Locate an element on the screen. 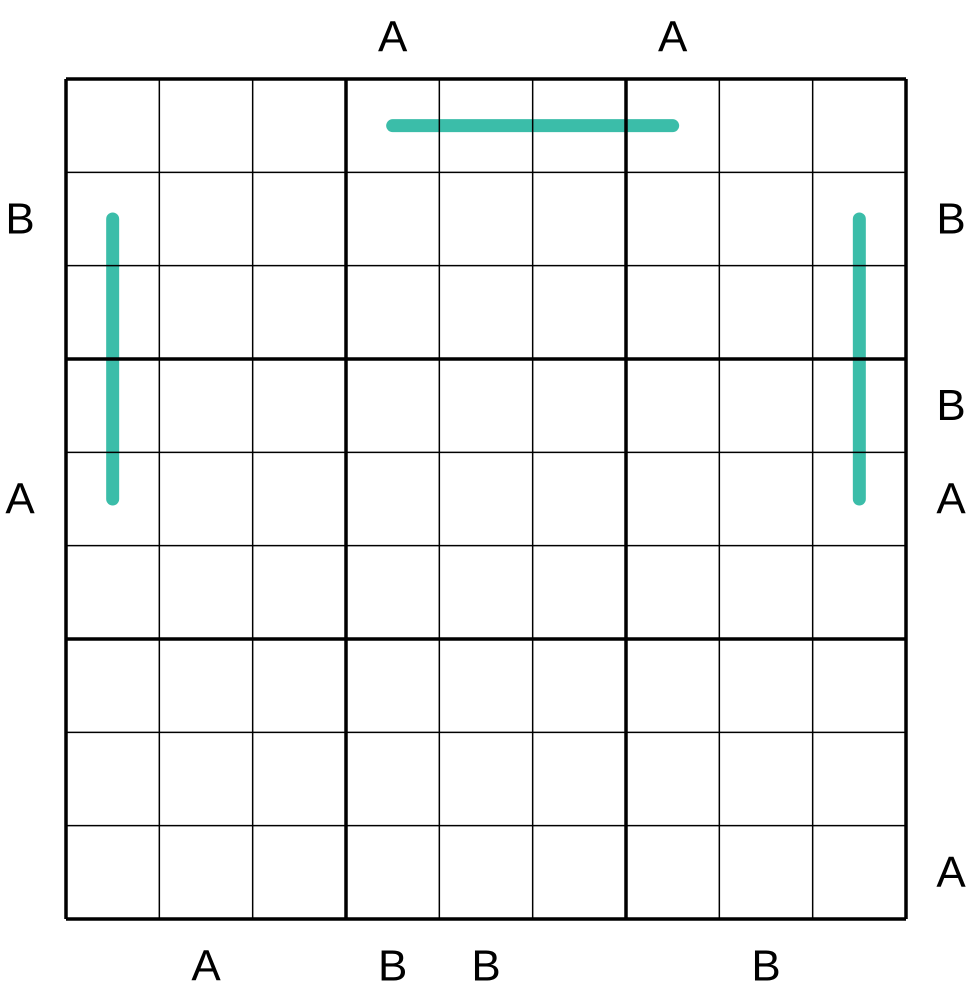 This screenshot has width=972, height=1000. cell-r8c5 is located at coordinates (486, 779).